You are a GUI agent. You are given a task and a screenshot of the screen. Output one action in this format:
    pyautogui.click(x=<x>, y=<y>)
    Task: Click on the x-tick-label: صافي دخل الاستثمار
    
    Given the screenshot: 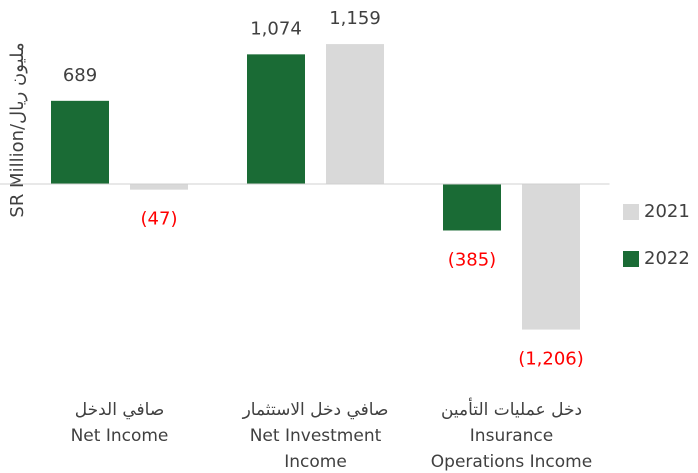 What is the action you would take?
    pyautogui.click(x=315, y=410)
    